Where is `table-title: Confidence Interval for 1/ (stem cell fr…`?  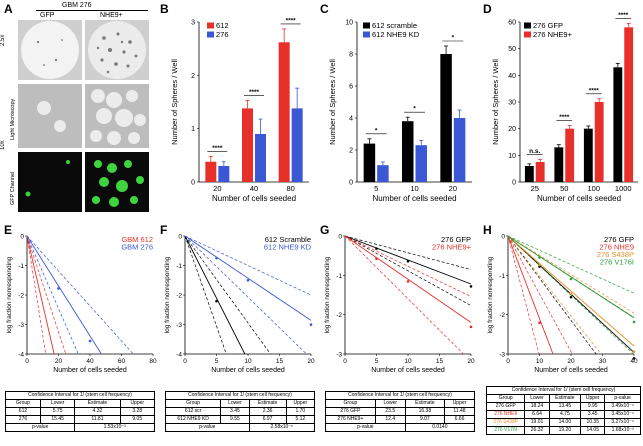
table-title: Confidence Interval for 1/ (stem cell fr… is located at coordinates (400, 395).